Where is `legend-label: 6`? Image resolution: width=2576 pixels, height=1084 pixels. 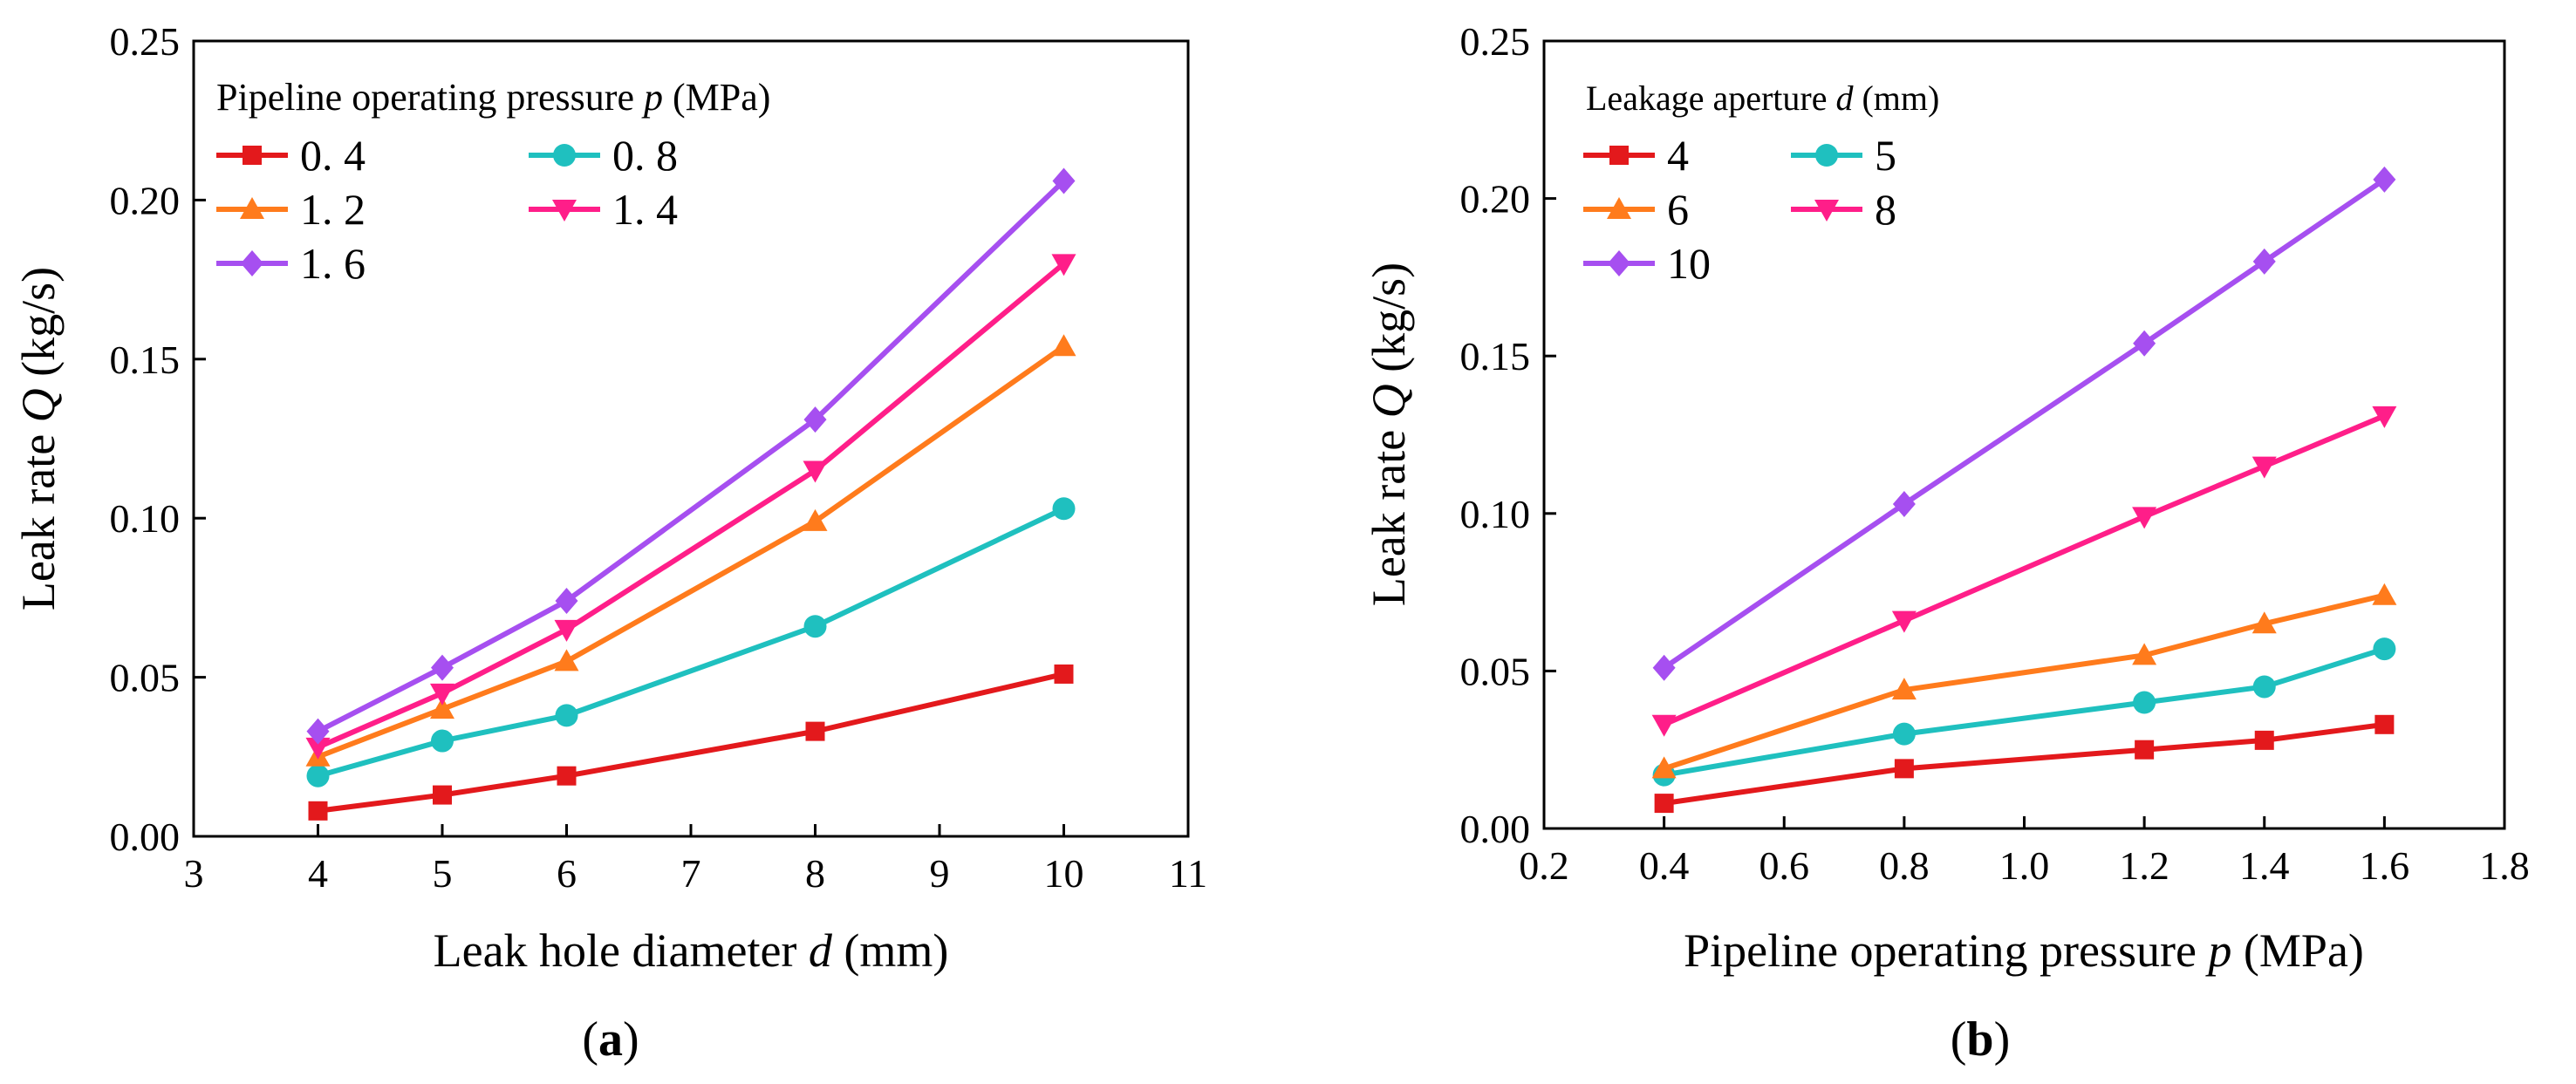 legend-label: 6 is located at coordinates (1678, 209).